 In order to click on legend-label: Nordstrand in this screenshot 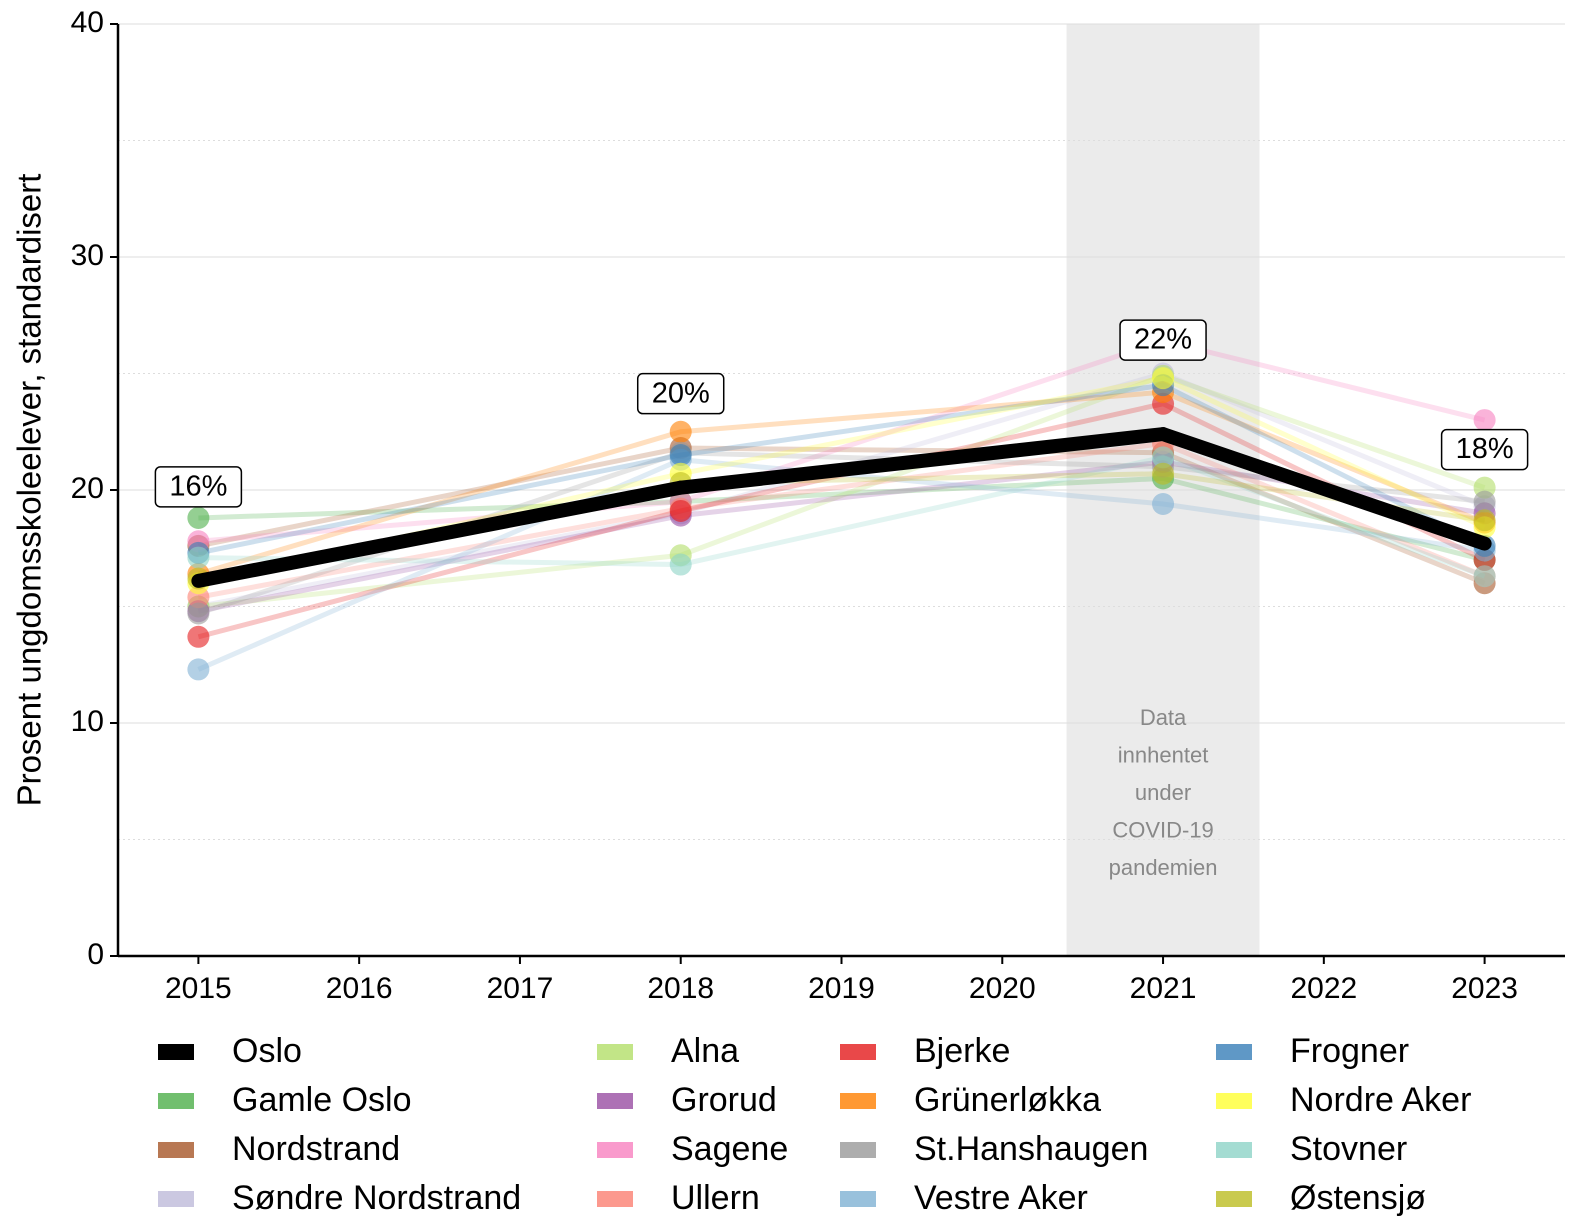, I will do `click(316, 1149)`.